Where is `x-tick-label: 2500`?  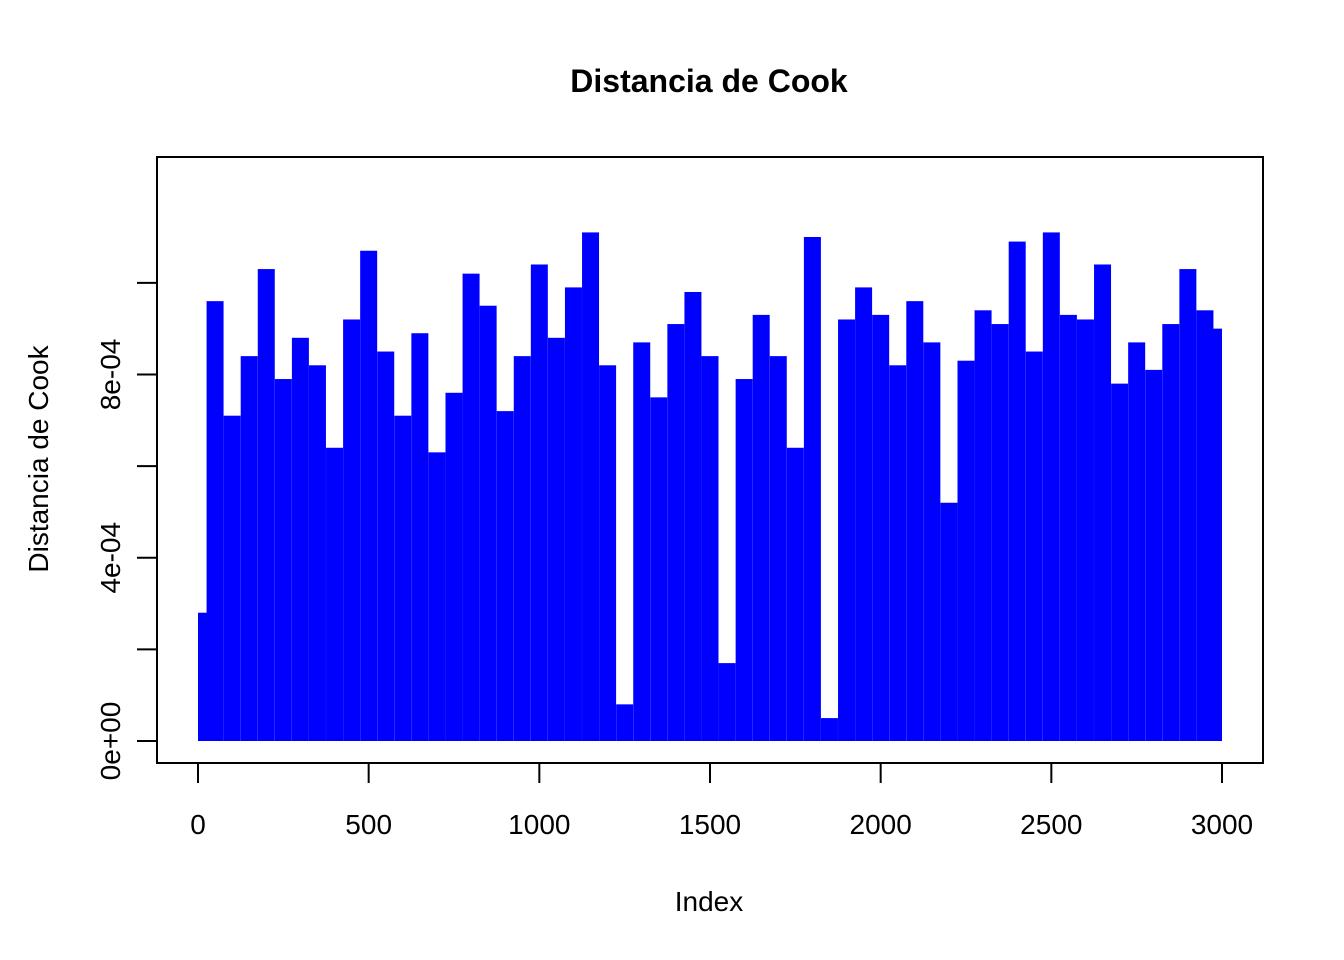 x-tick-label: 2500 is located at coordinates (1051, 824).